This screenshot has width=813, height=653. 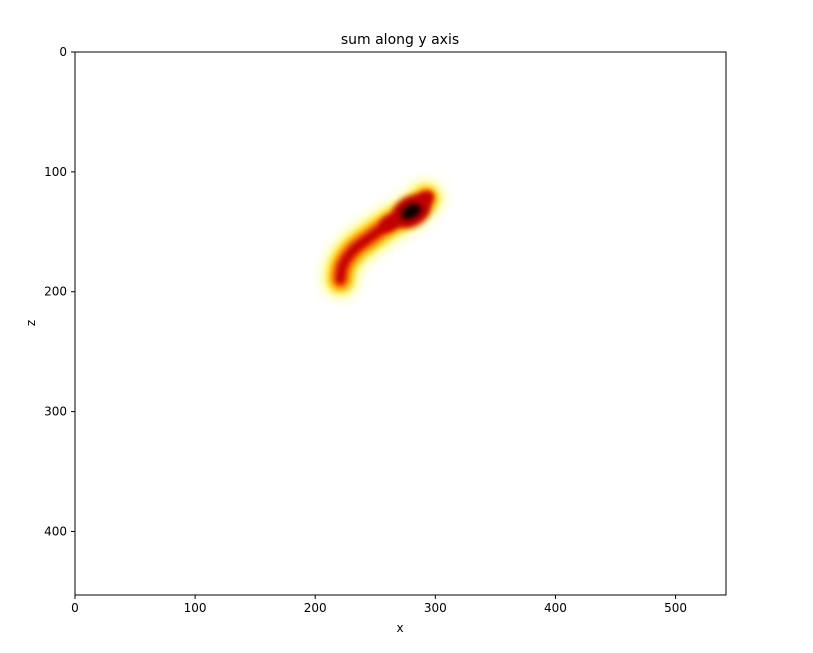 I want to click on y-tick-label: 100, so click(x=55, y=172).